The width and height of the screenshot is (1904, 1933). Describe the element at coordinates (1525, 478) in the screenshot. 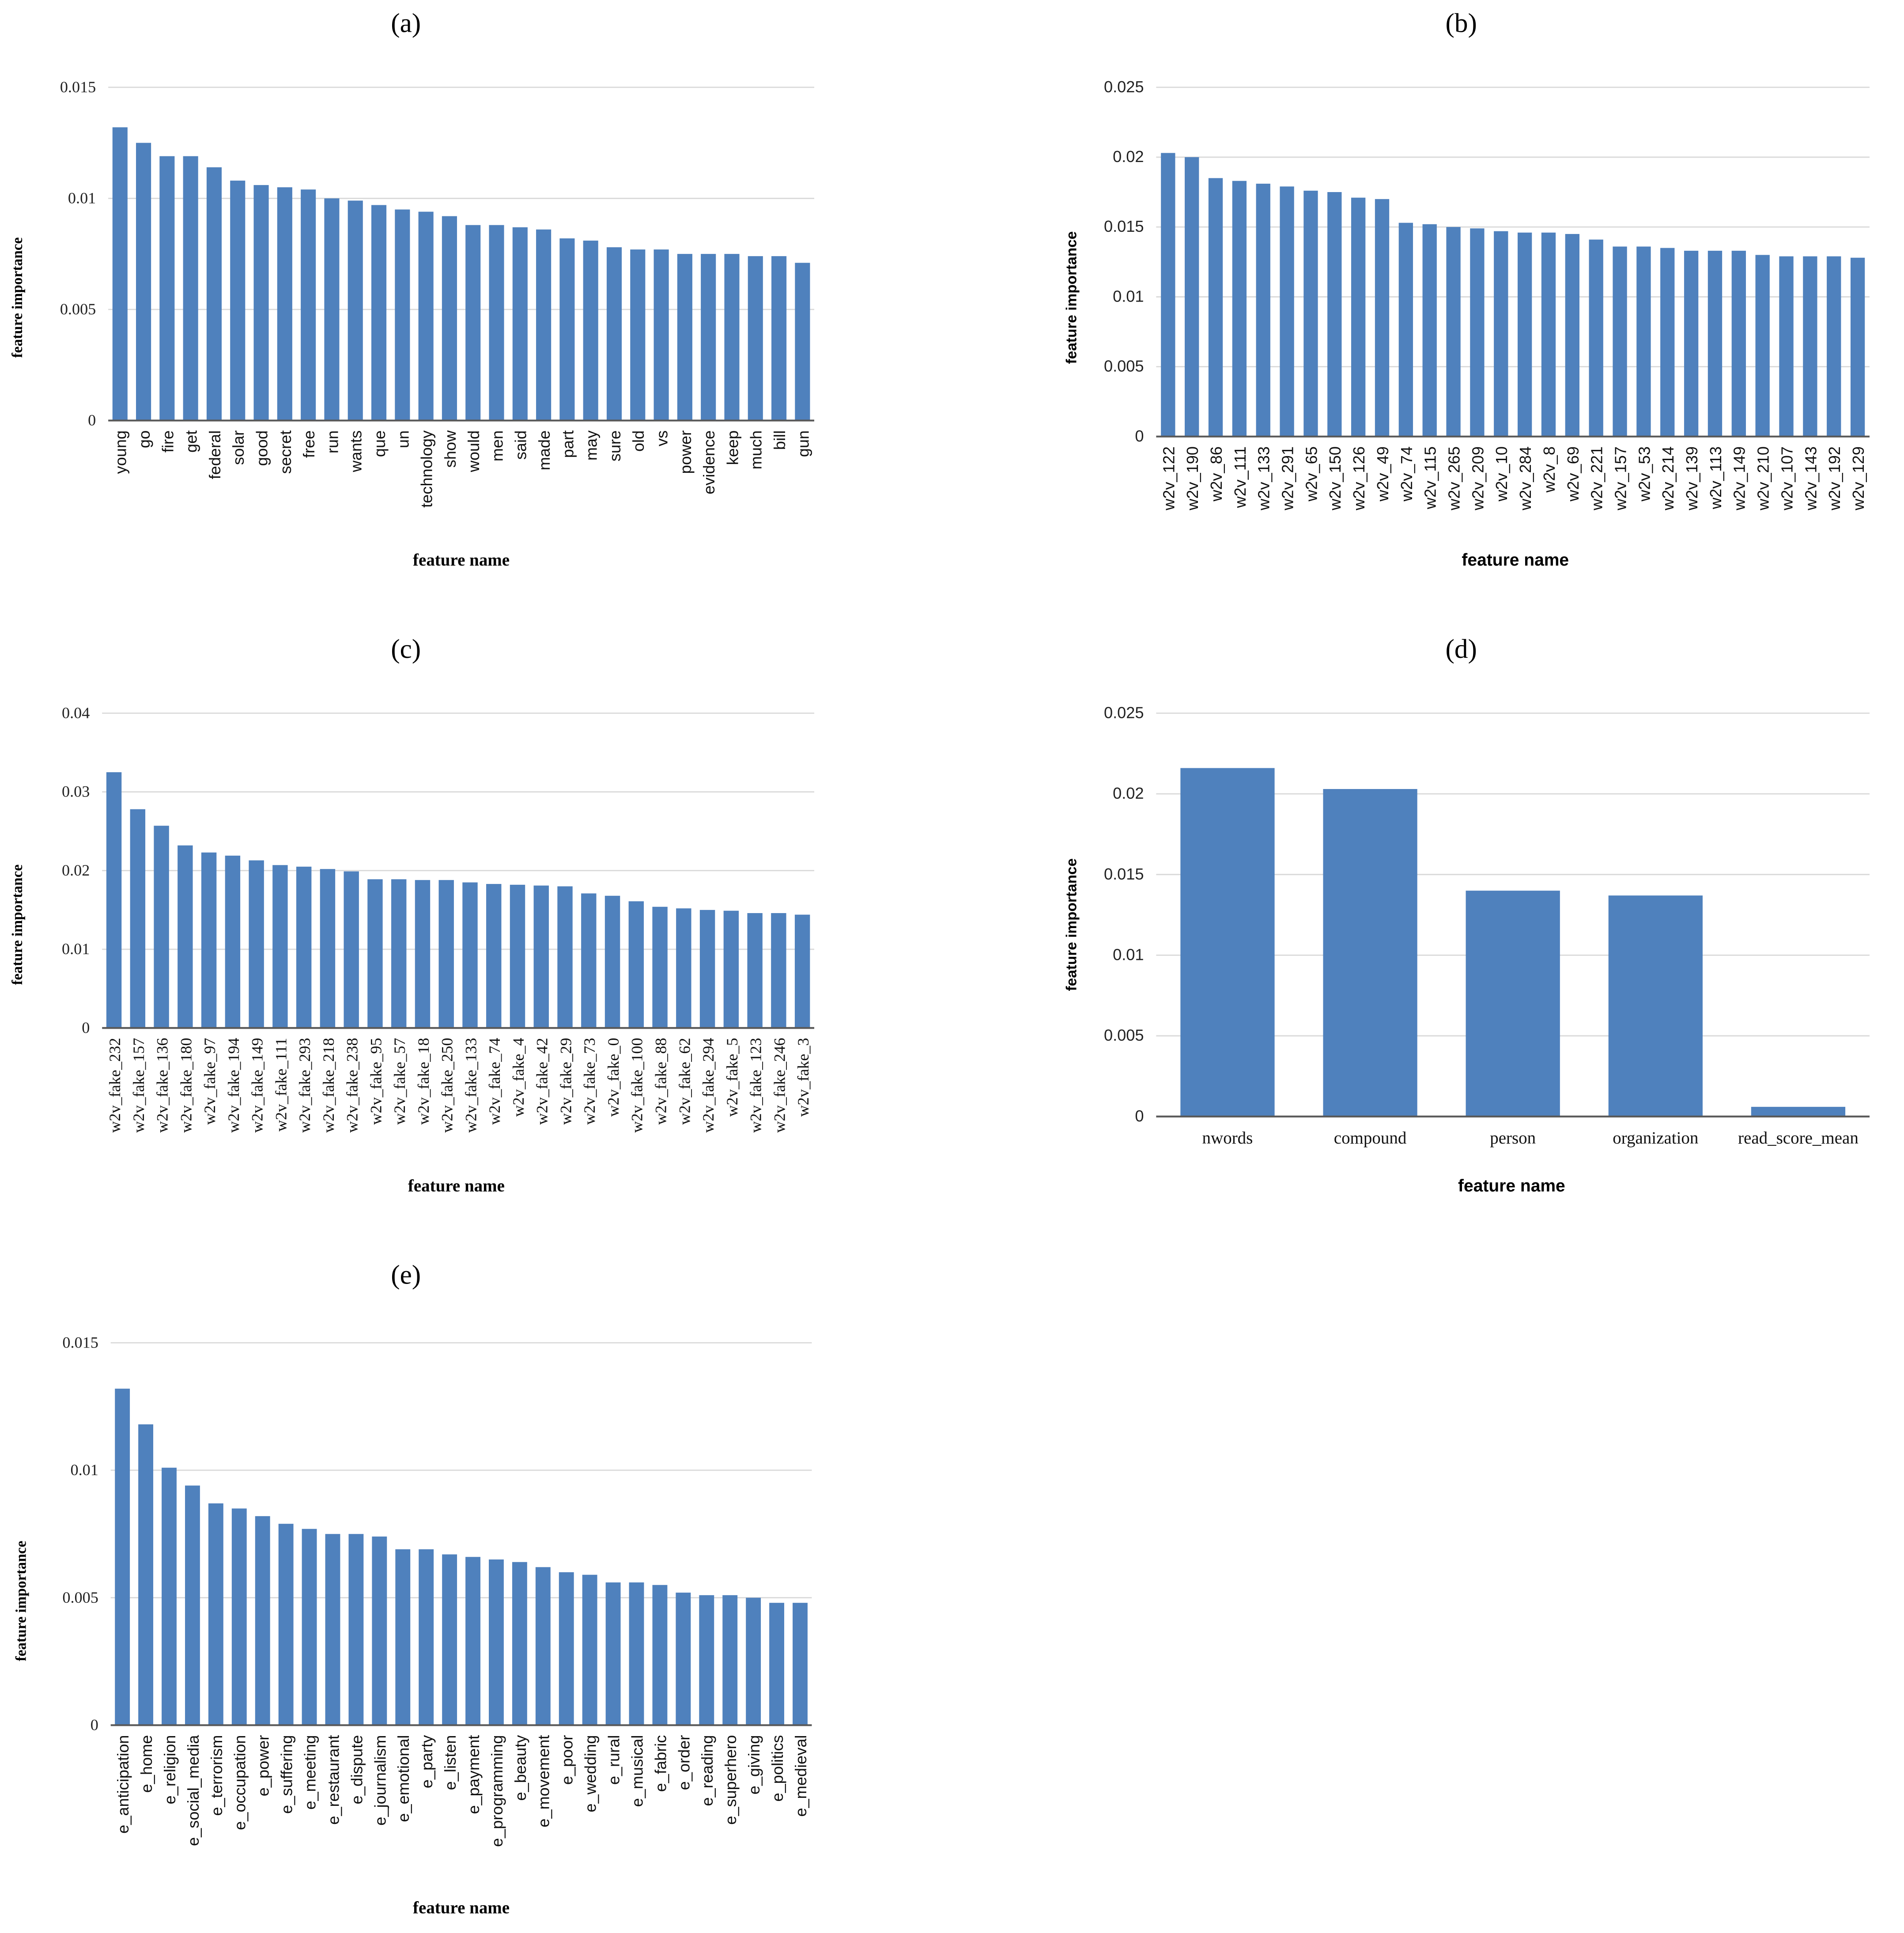

I see `x-tick-label: w2v_284` at that location.